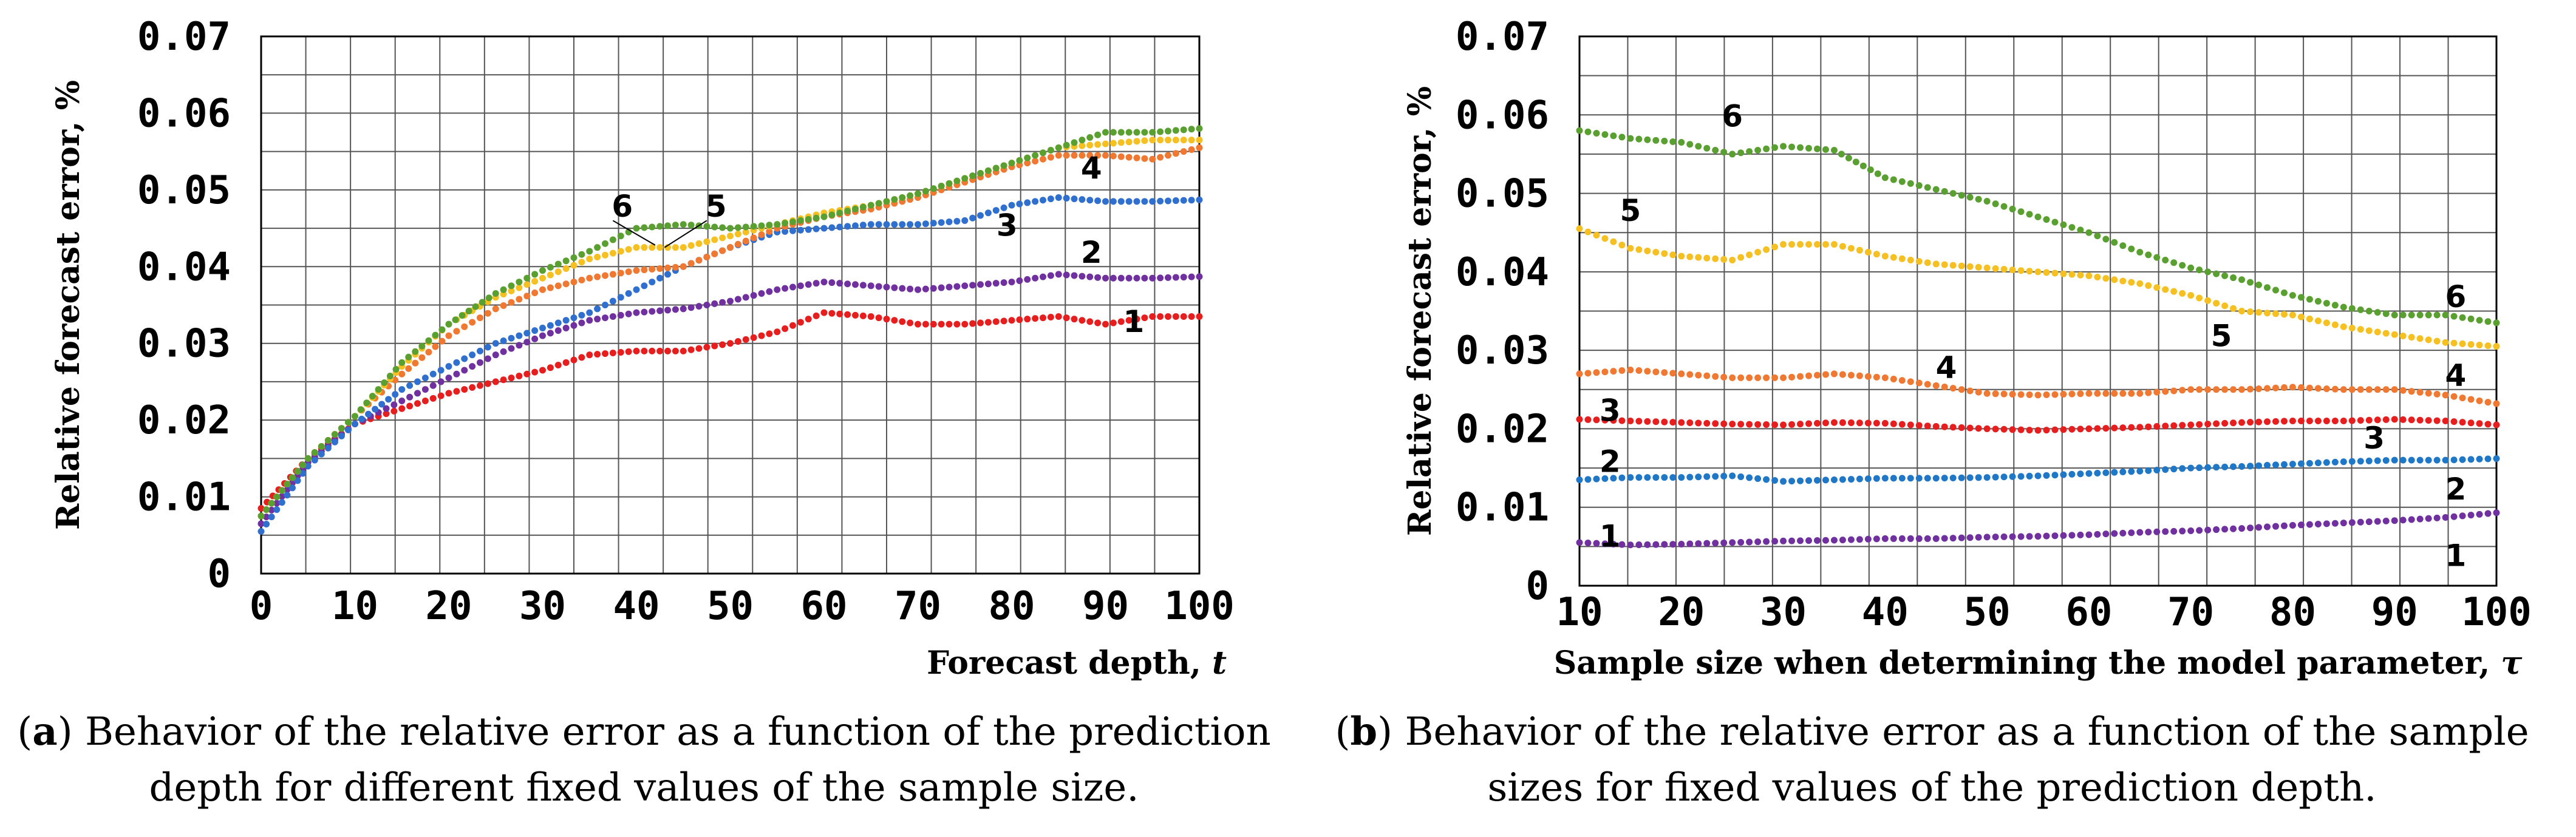 The image size is (2576, 837). I want to click on x-tick-label: 30, so click(542, 606).